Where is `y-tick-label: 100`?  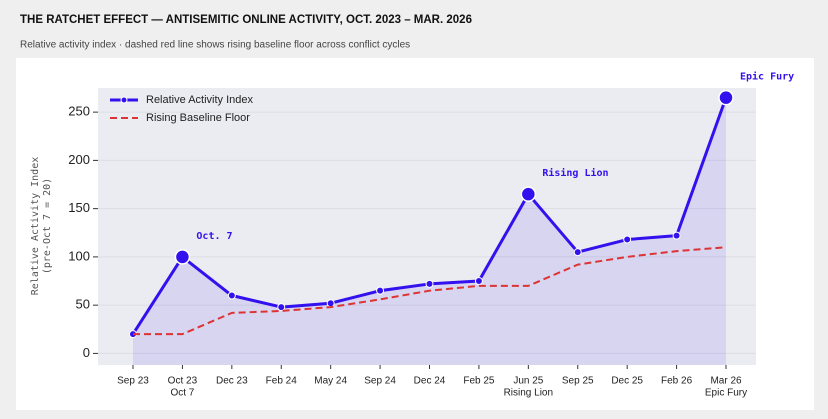
y-tick-label: 100 is located at coordinates (79, 255).